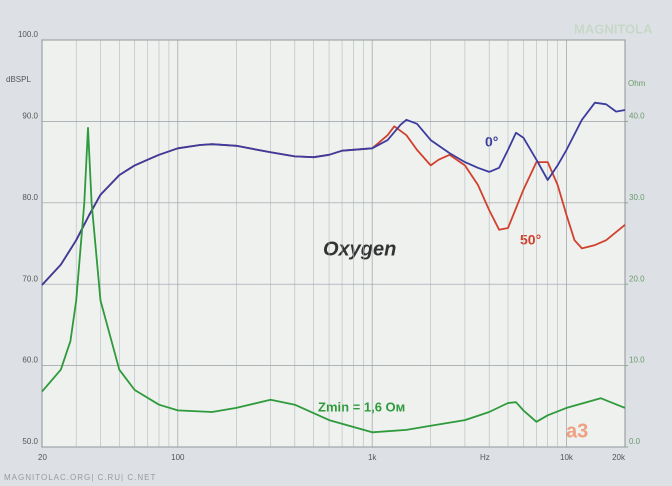 Image resolution: width=672 pixels, height=486 pixels. I want to click on annotation: Zmin = 1,6 Ом, so click(361, 406).